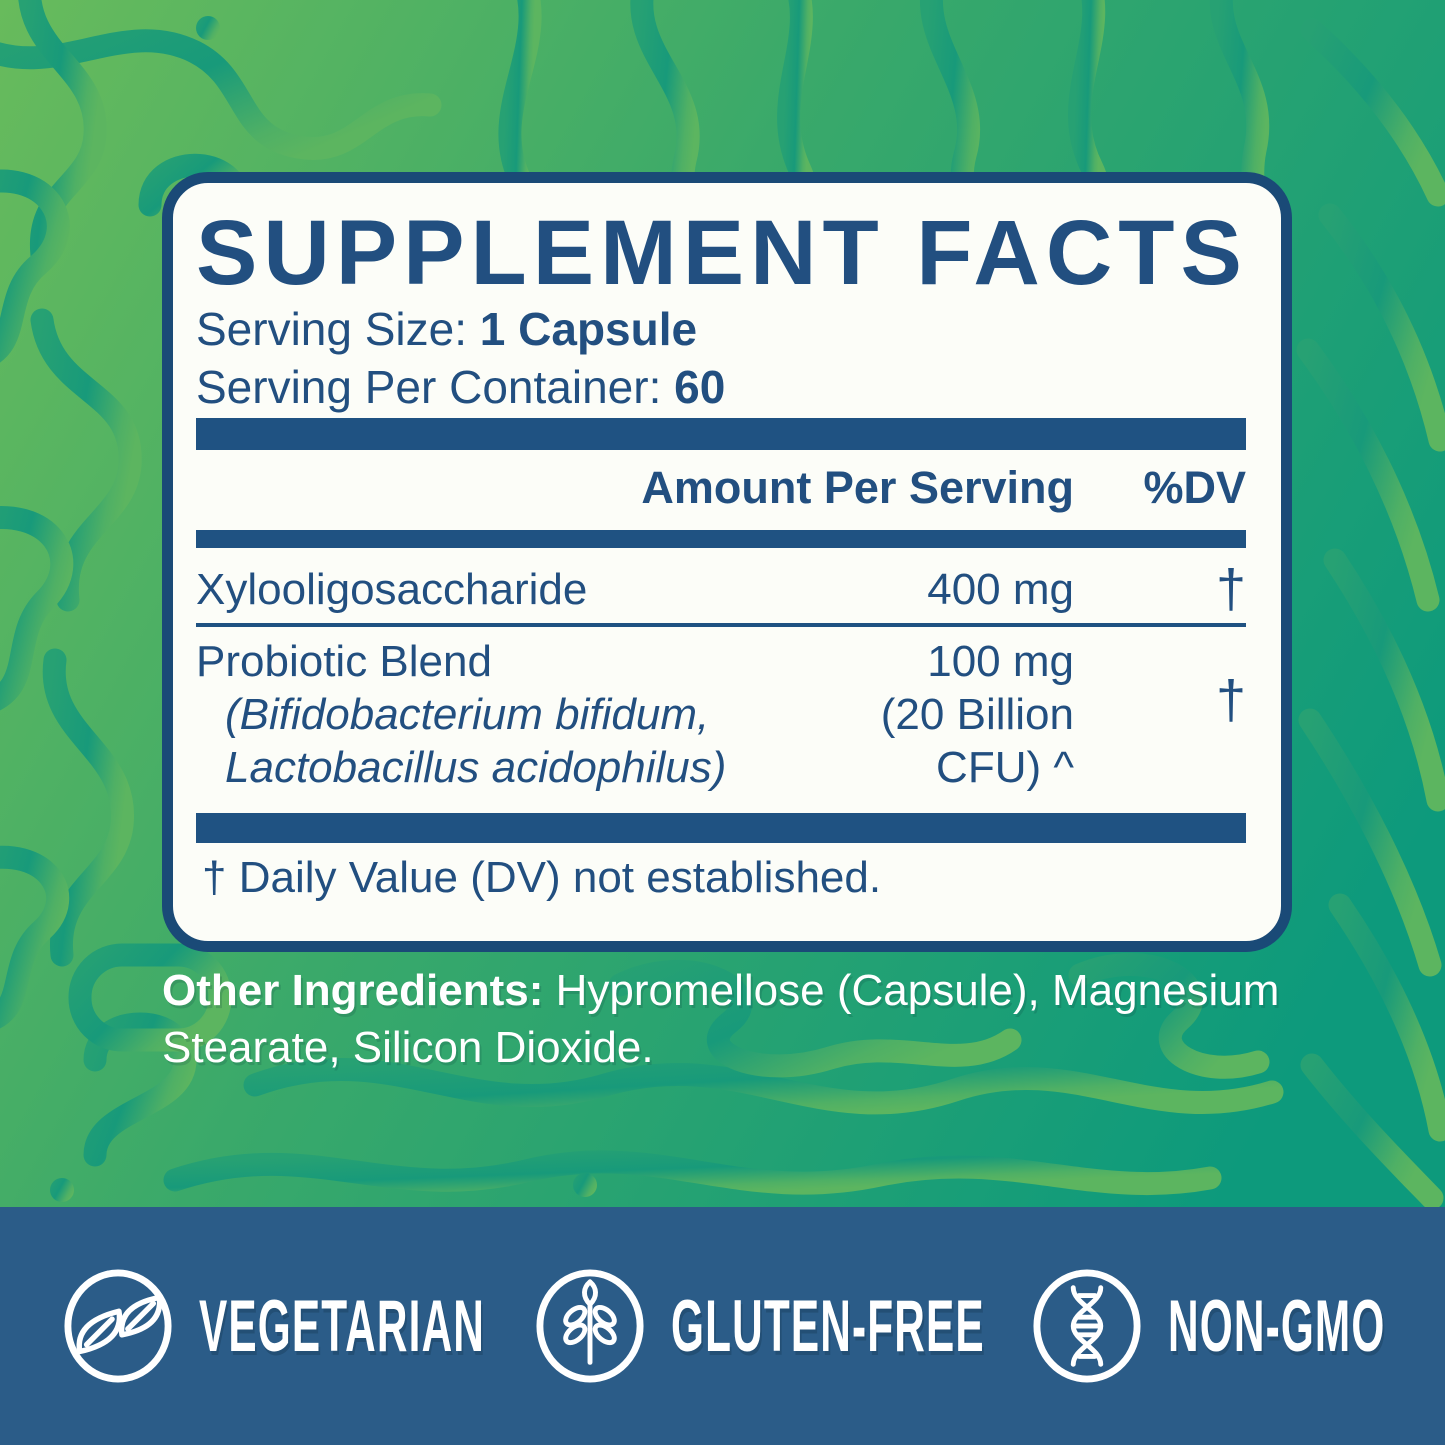 The width and height of the screenshot is (1445, 1445). I want to click on ingredient-amount: 400 mg, so click(1000, 589).